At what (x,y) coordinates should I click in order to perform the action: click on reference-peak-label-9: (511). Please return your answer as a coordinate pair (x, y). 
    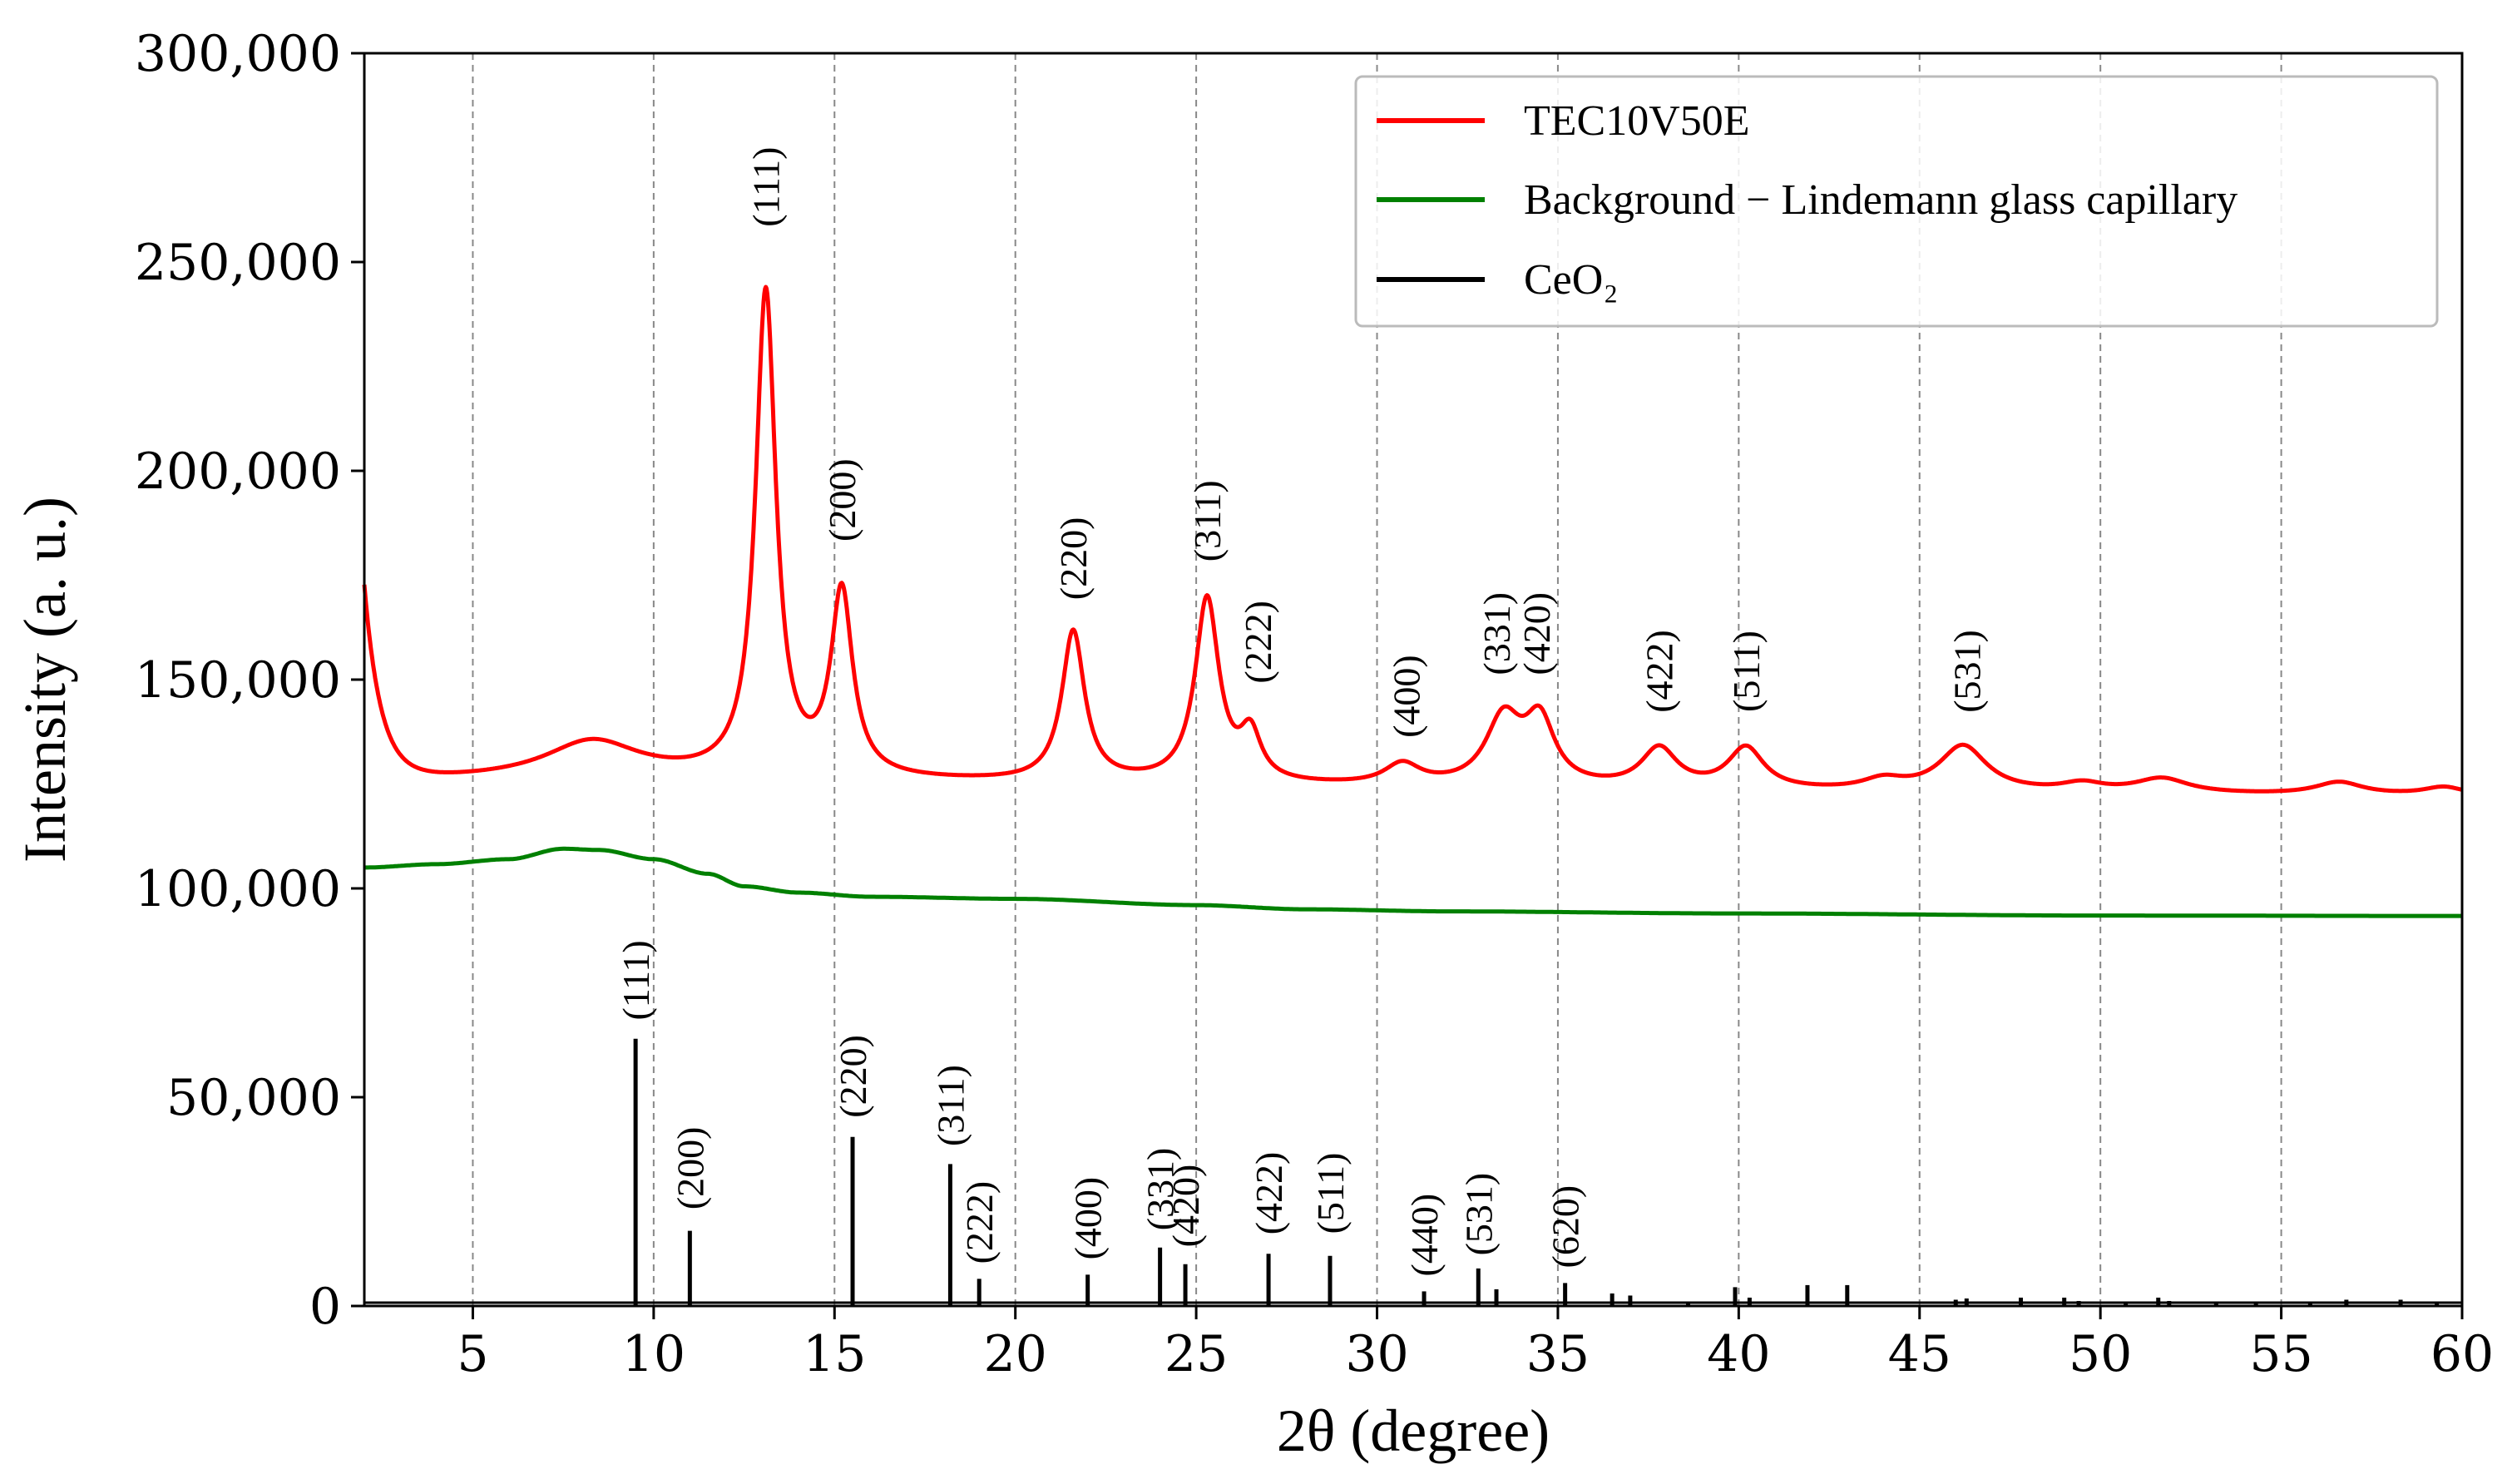
    Looking at the image, I should click on (1330, 1193).